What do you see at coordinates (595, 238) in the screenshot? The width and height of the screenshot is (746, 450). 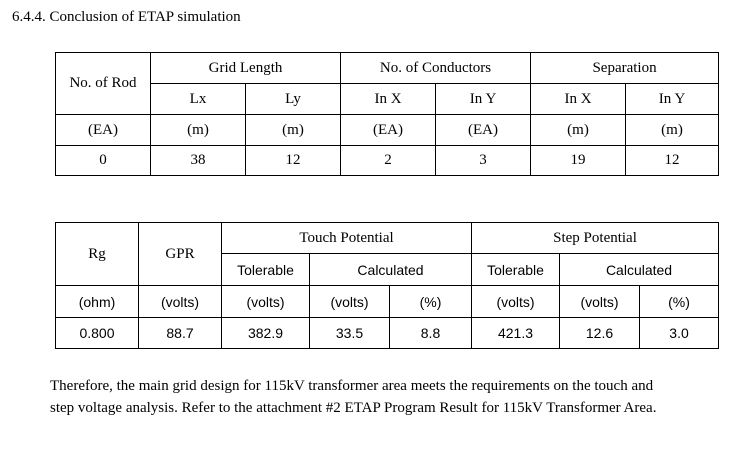 I see `header-step-potential: Step Potential` at bounding box center [595, 238].